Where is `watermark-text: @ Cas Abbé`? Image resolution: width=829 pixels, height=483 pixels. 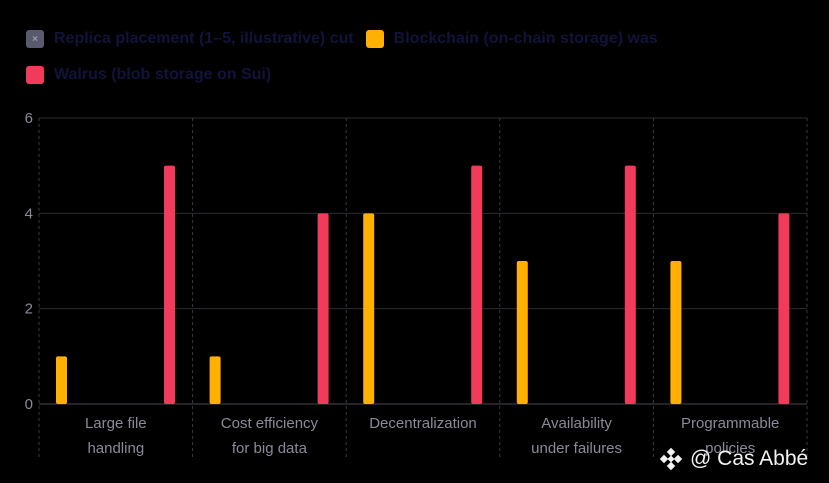 watermark-text: @ Cas Abbé is located at coordinates (749, 458).